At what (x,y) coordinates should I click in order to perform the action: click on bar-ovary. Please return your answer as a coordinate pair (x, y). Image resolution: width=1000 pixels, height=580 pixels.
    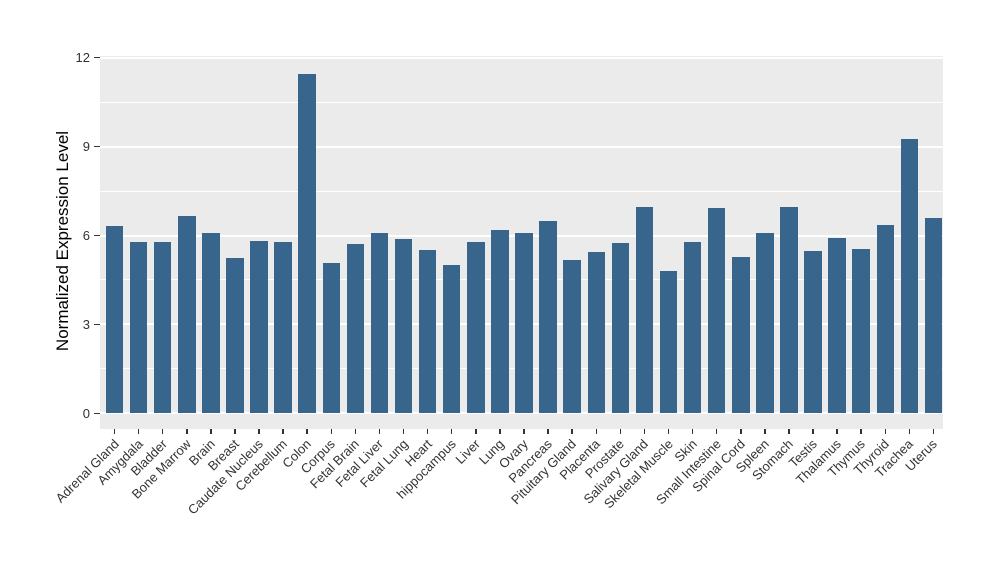
    Looking at the image, I should click on (524, 323).